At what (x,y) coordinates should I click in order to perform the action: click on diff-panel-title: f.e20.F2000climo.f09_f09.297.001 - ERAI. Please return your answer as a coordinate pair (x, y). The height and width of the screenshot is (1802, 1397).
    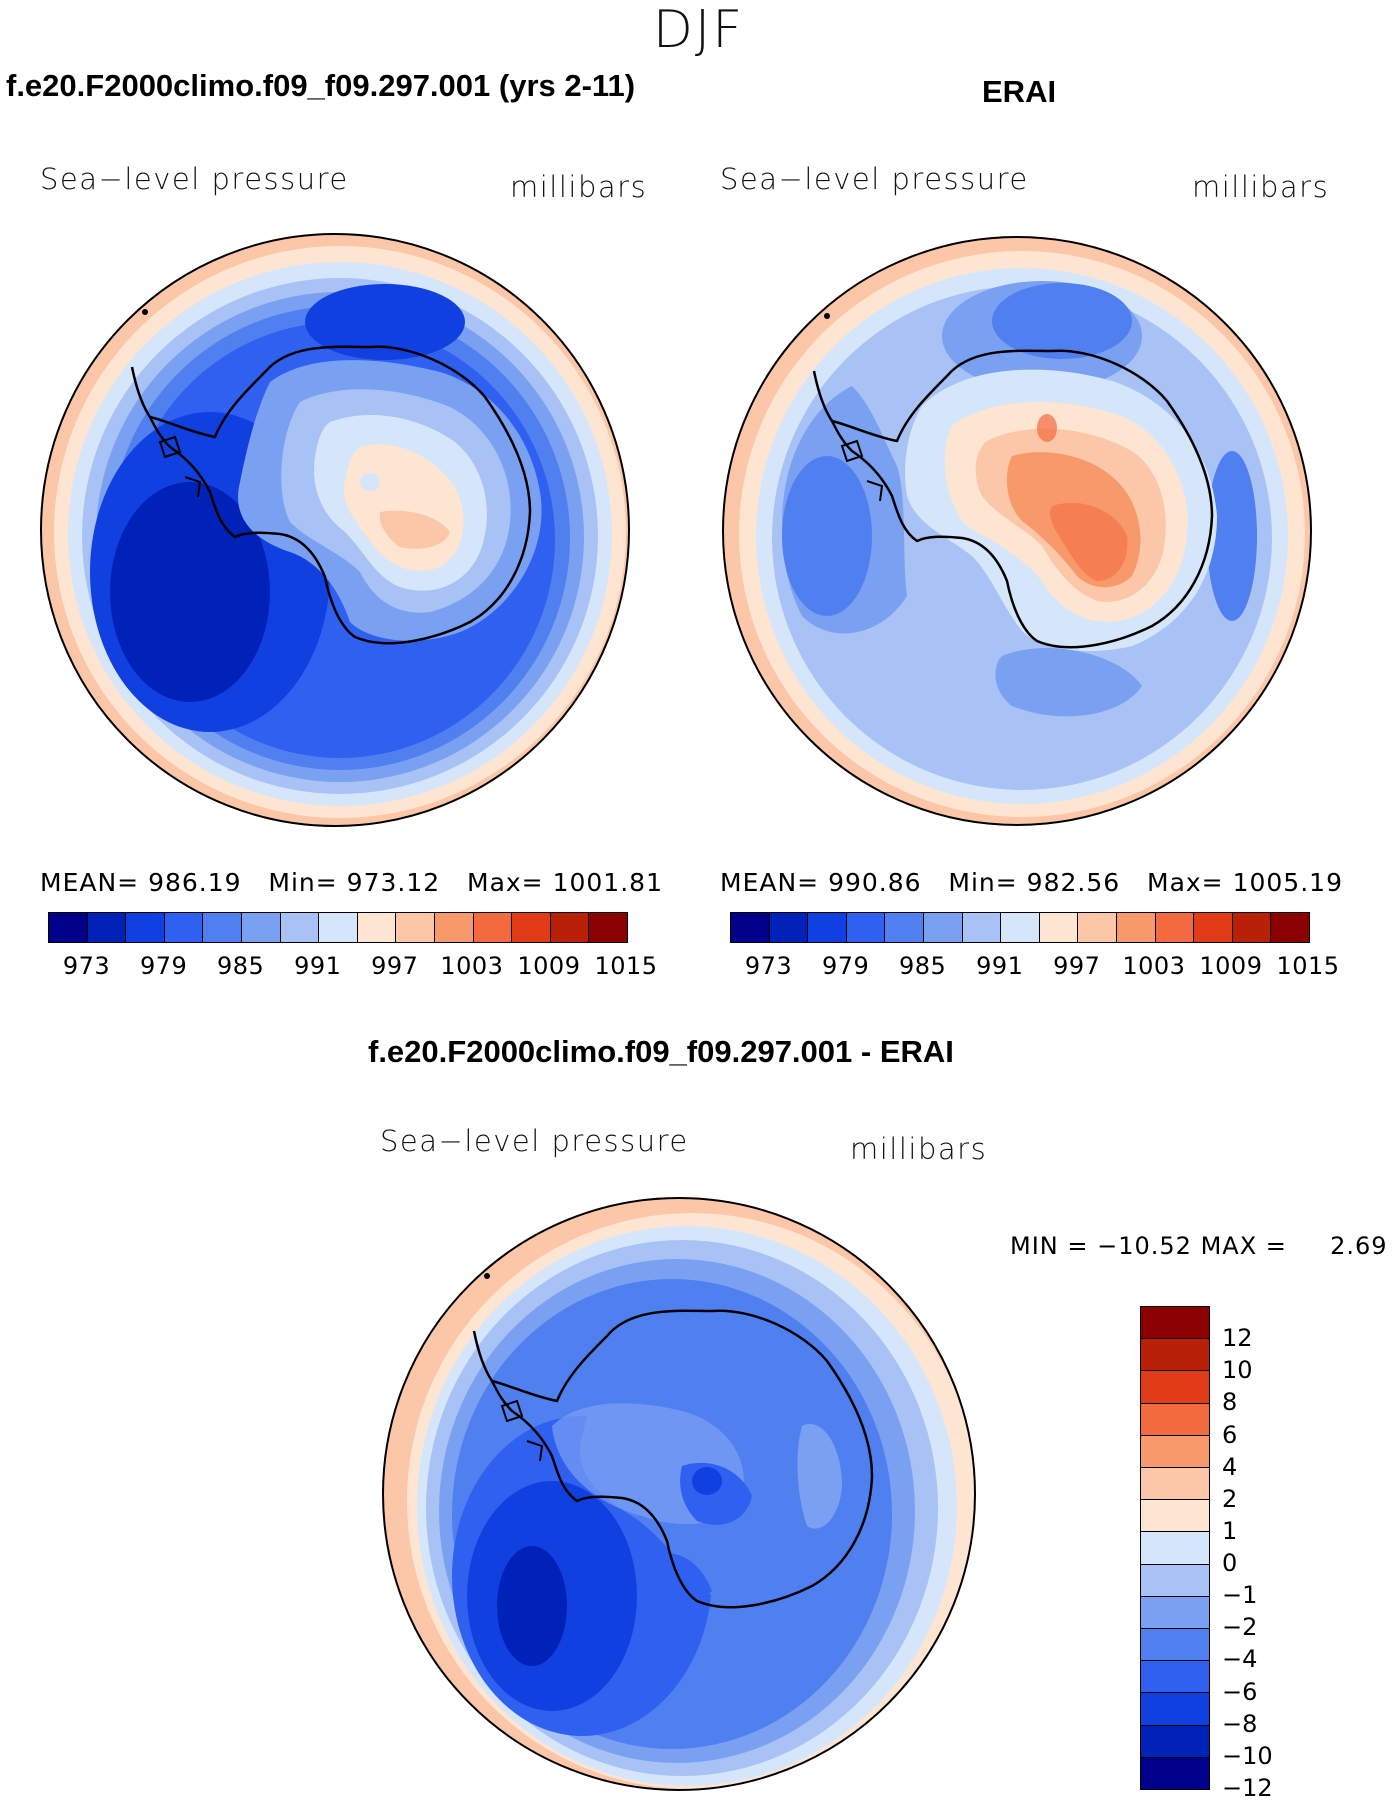
    Looking at the image, I should click on (661, 1051).